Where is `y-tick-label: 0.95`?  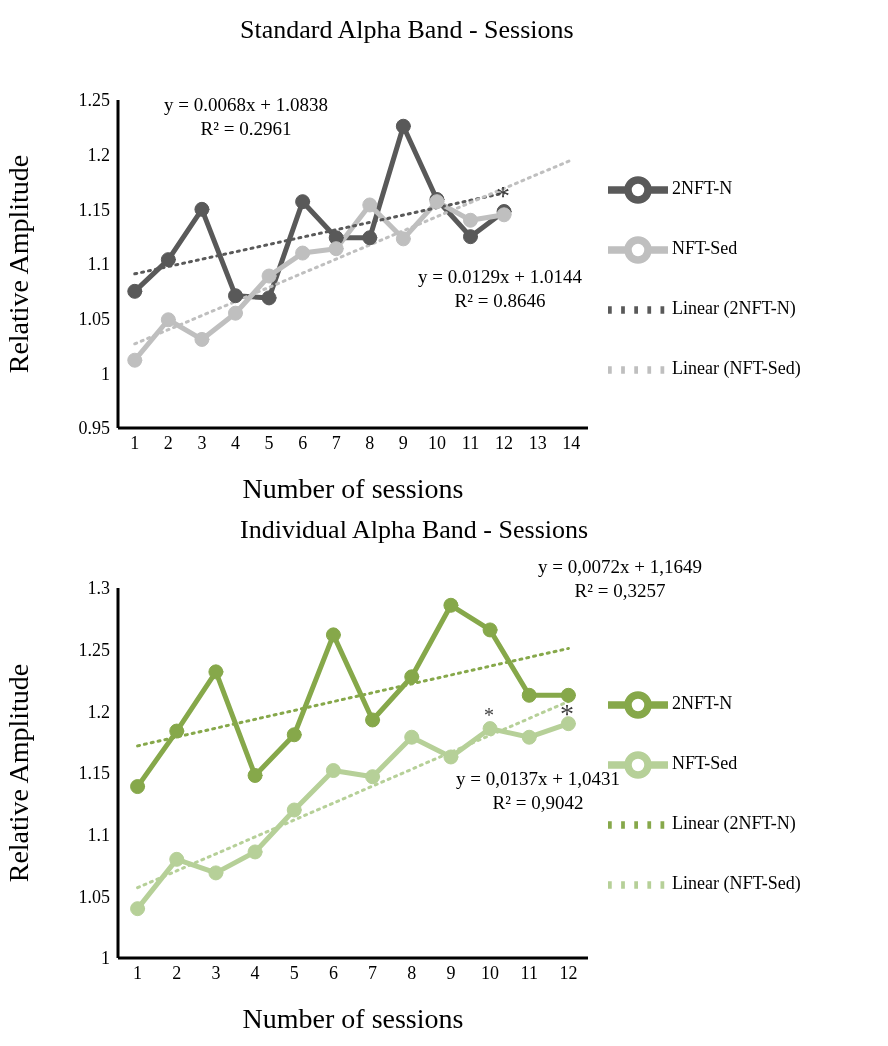
y-tick-label: 0.95 is located at coordinates (94, 428).